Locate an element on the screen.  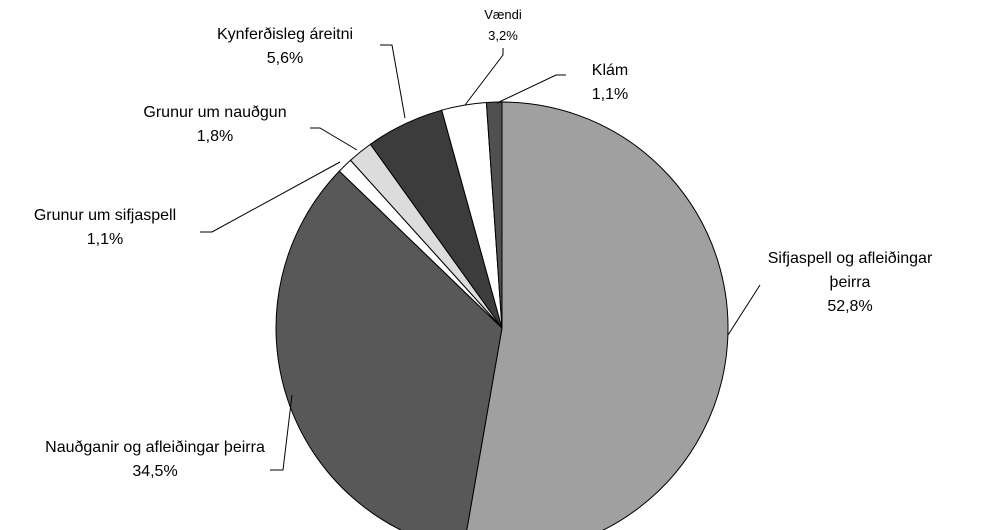
category-label: Klám is located at coordinates (610, 70).